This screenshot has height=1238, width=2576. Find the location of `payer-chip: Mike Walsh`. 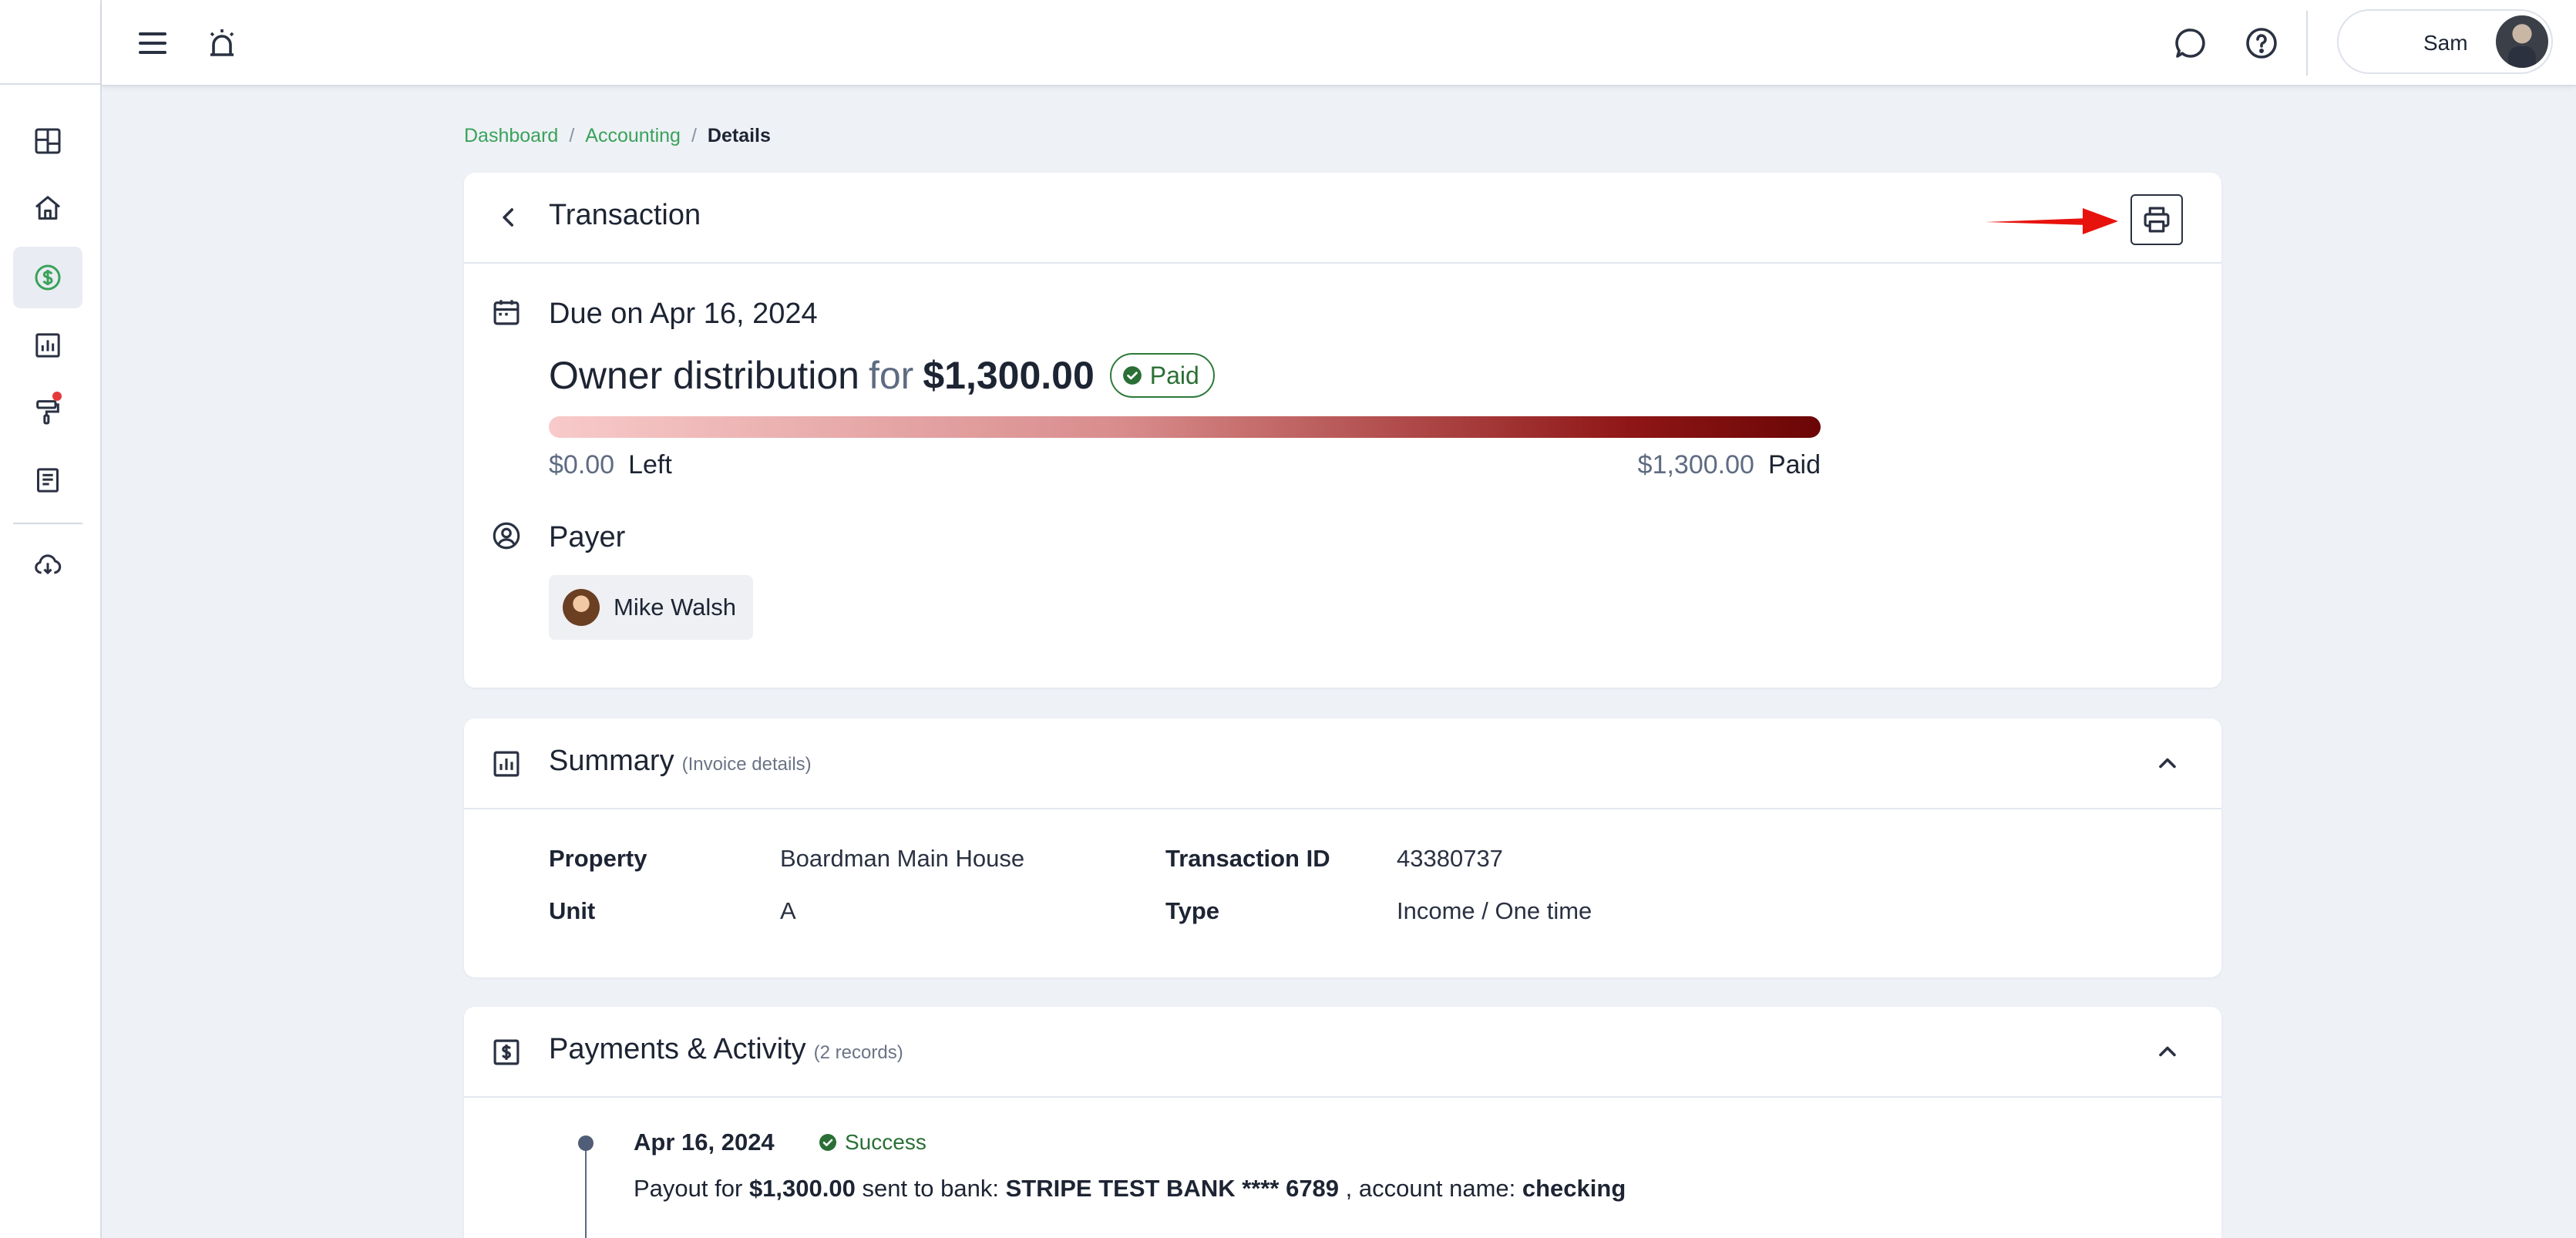

payer-chip: Mike Walsh is located at coordinates (651, 607).